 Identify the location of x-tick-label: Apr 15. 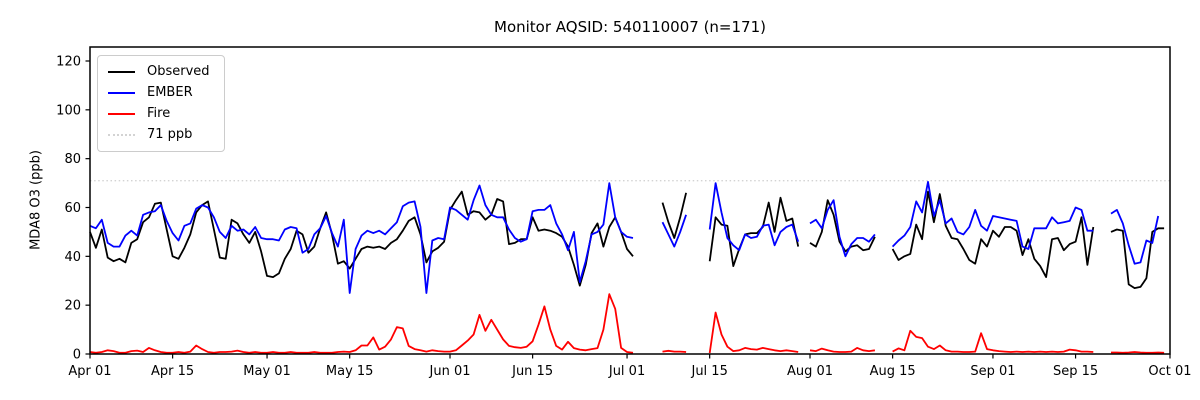
(172, 371).